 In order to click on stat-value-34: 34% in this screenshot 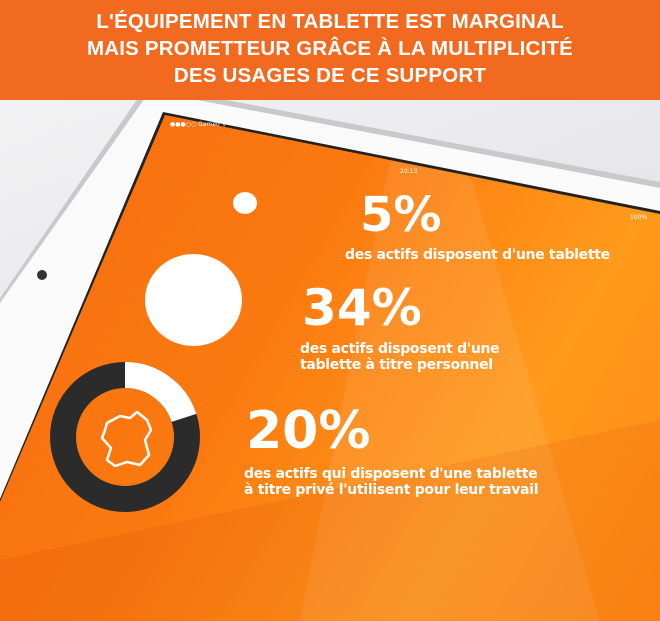, I will do `click(362, 308)`.